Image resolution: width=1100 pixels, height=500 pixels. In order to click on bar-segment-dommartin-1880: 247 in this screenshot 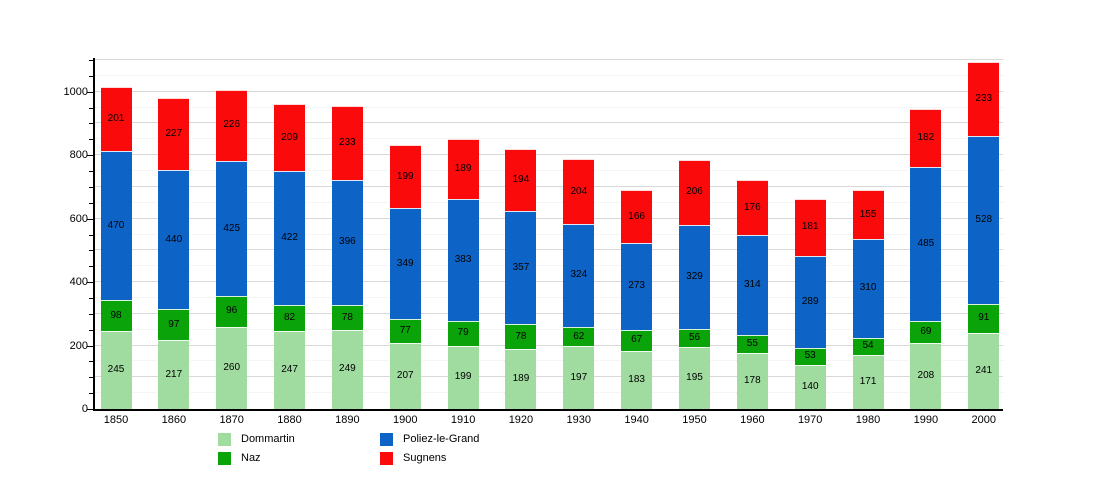, I will do `click(290, 369)`.